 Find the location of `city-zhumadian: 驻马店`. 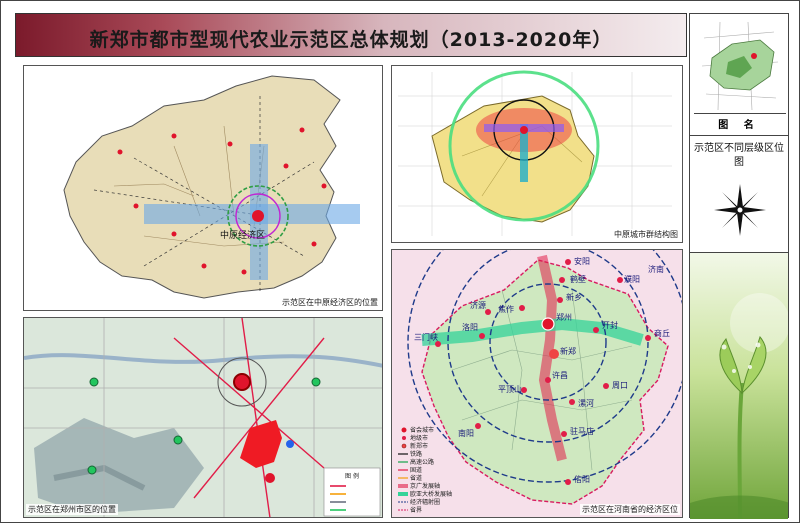

city-zhumadian: 驻马店 is located at coordinates (582, 431).